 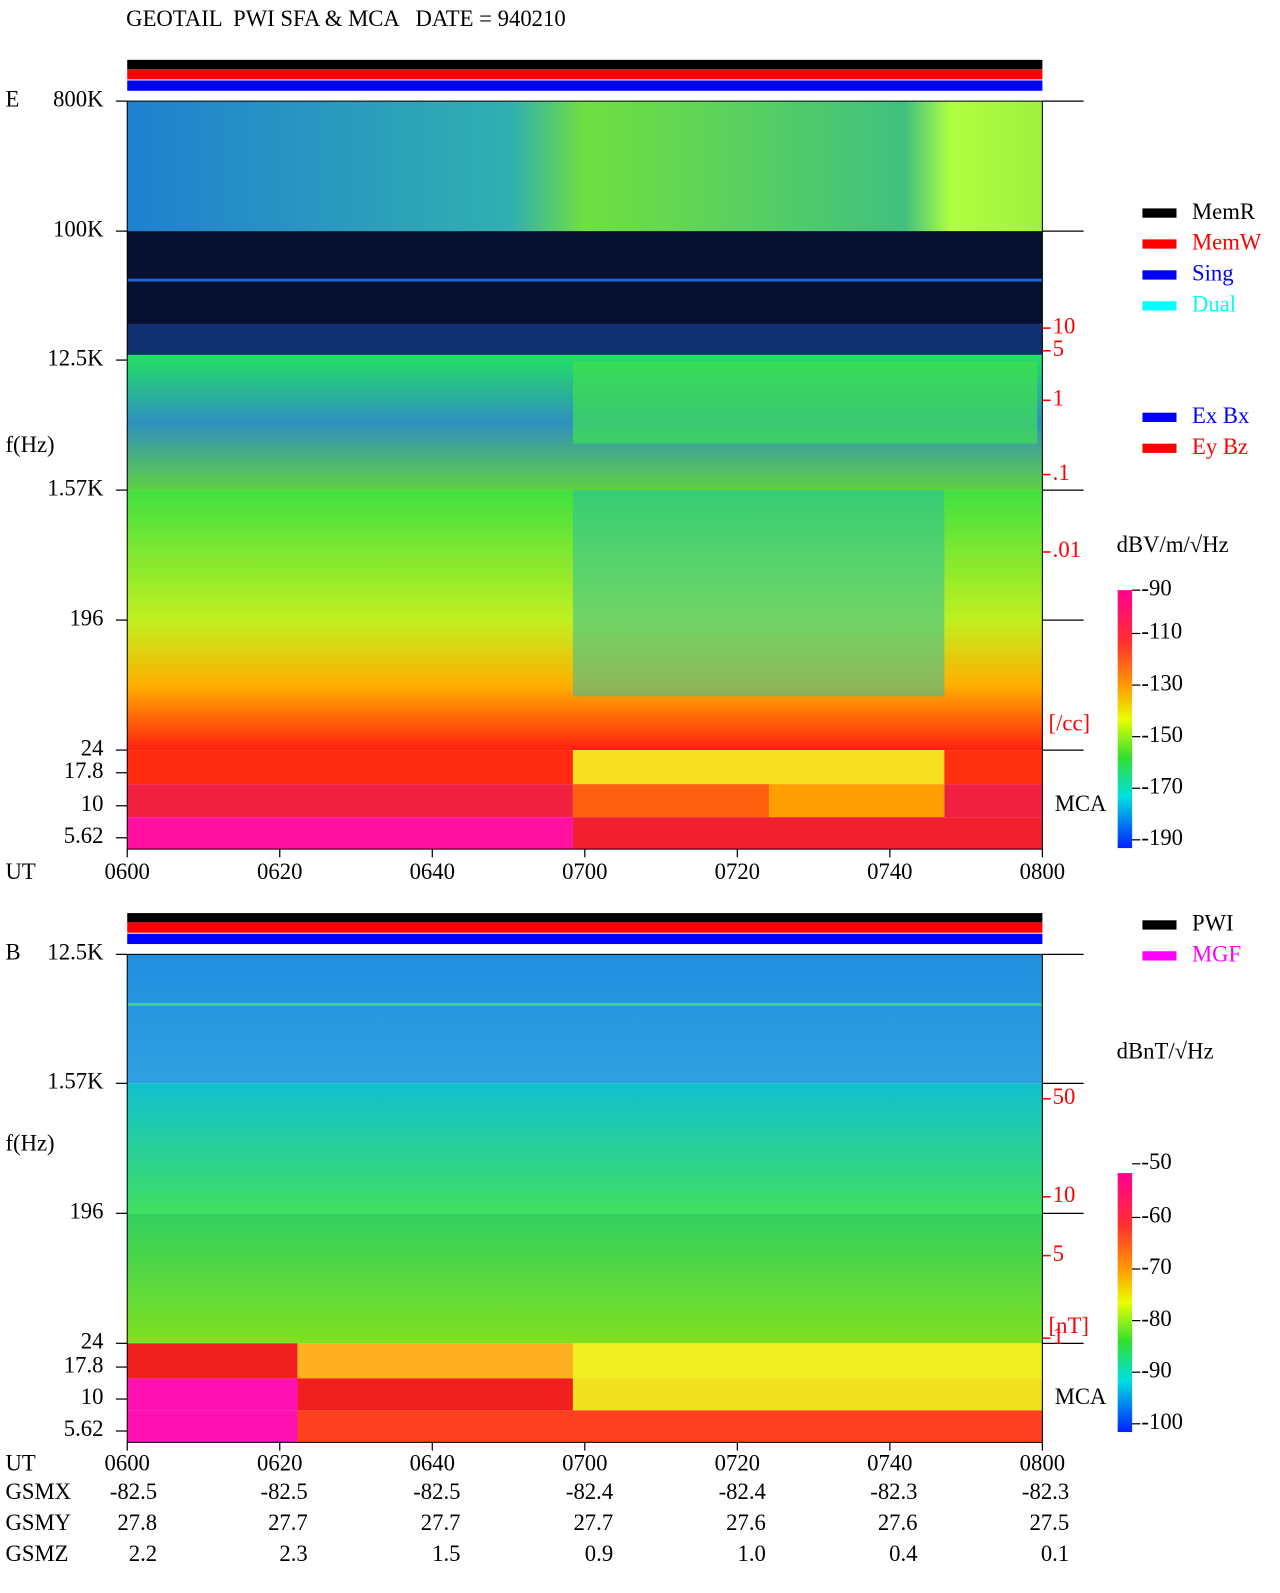 I want to click on colorbar-tick-label: -90, so click(x=1156, y=1369).